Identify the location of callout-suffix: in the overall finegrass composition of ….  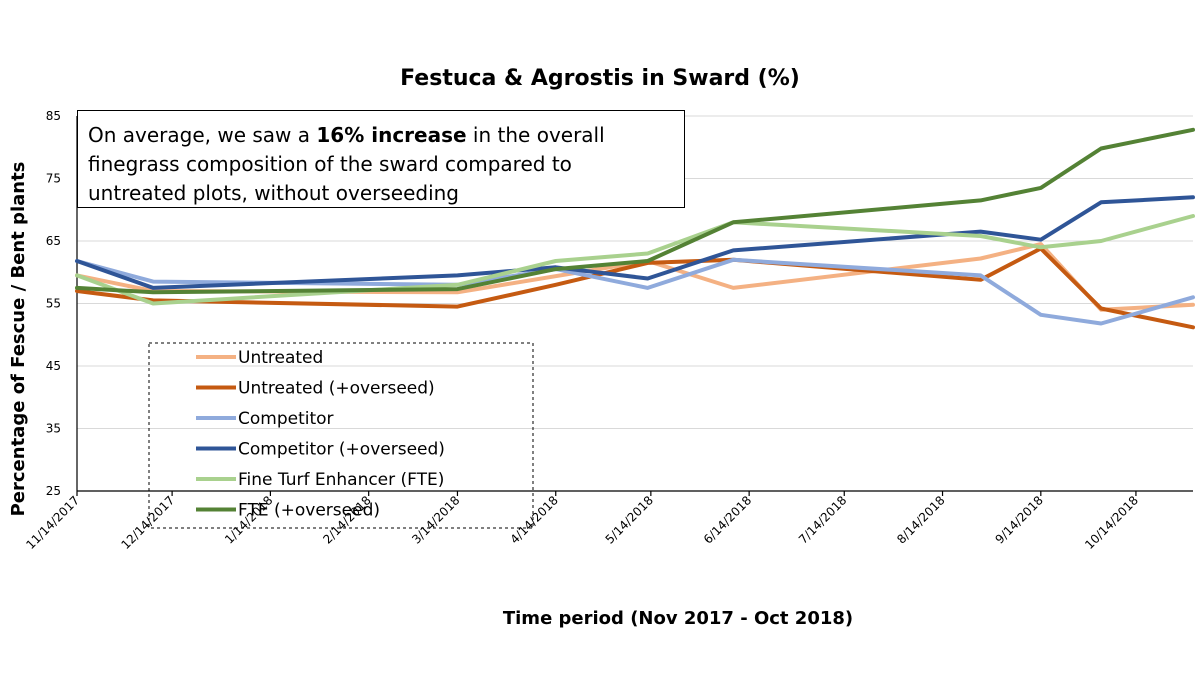
(346, 164).